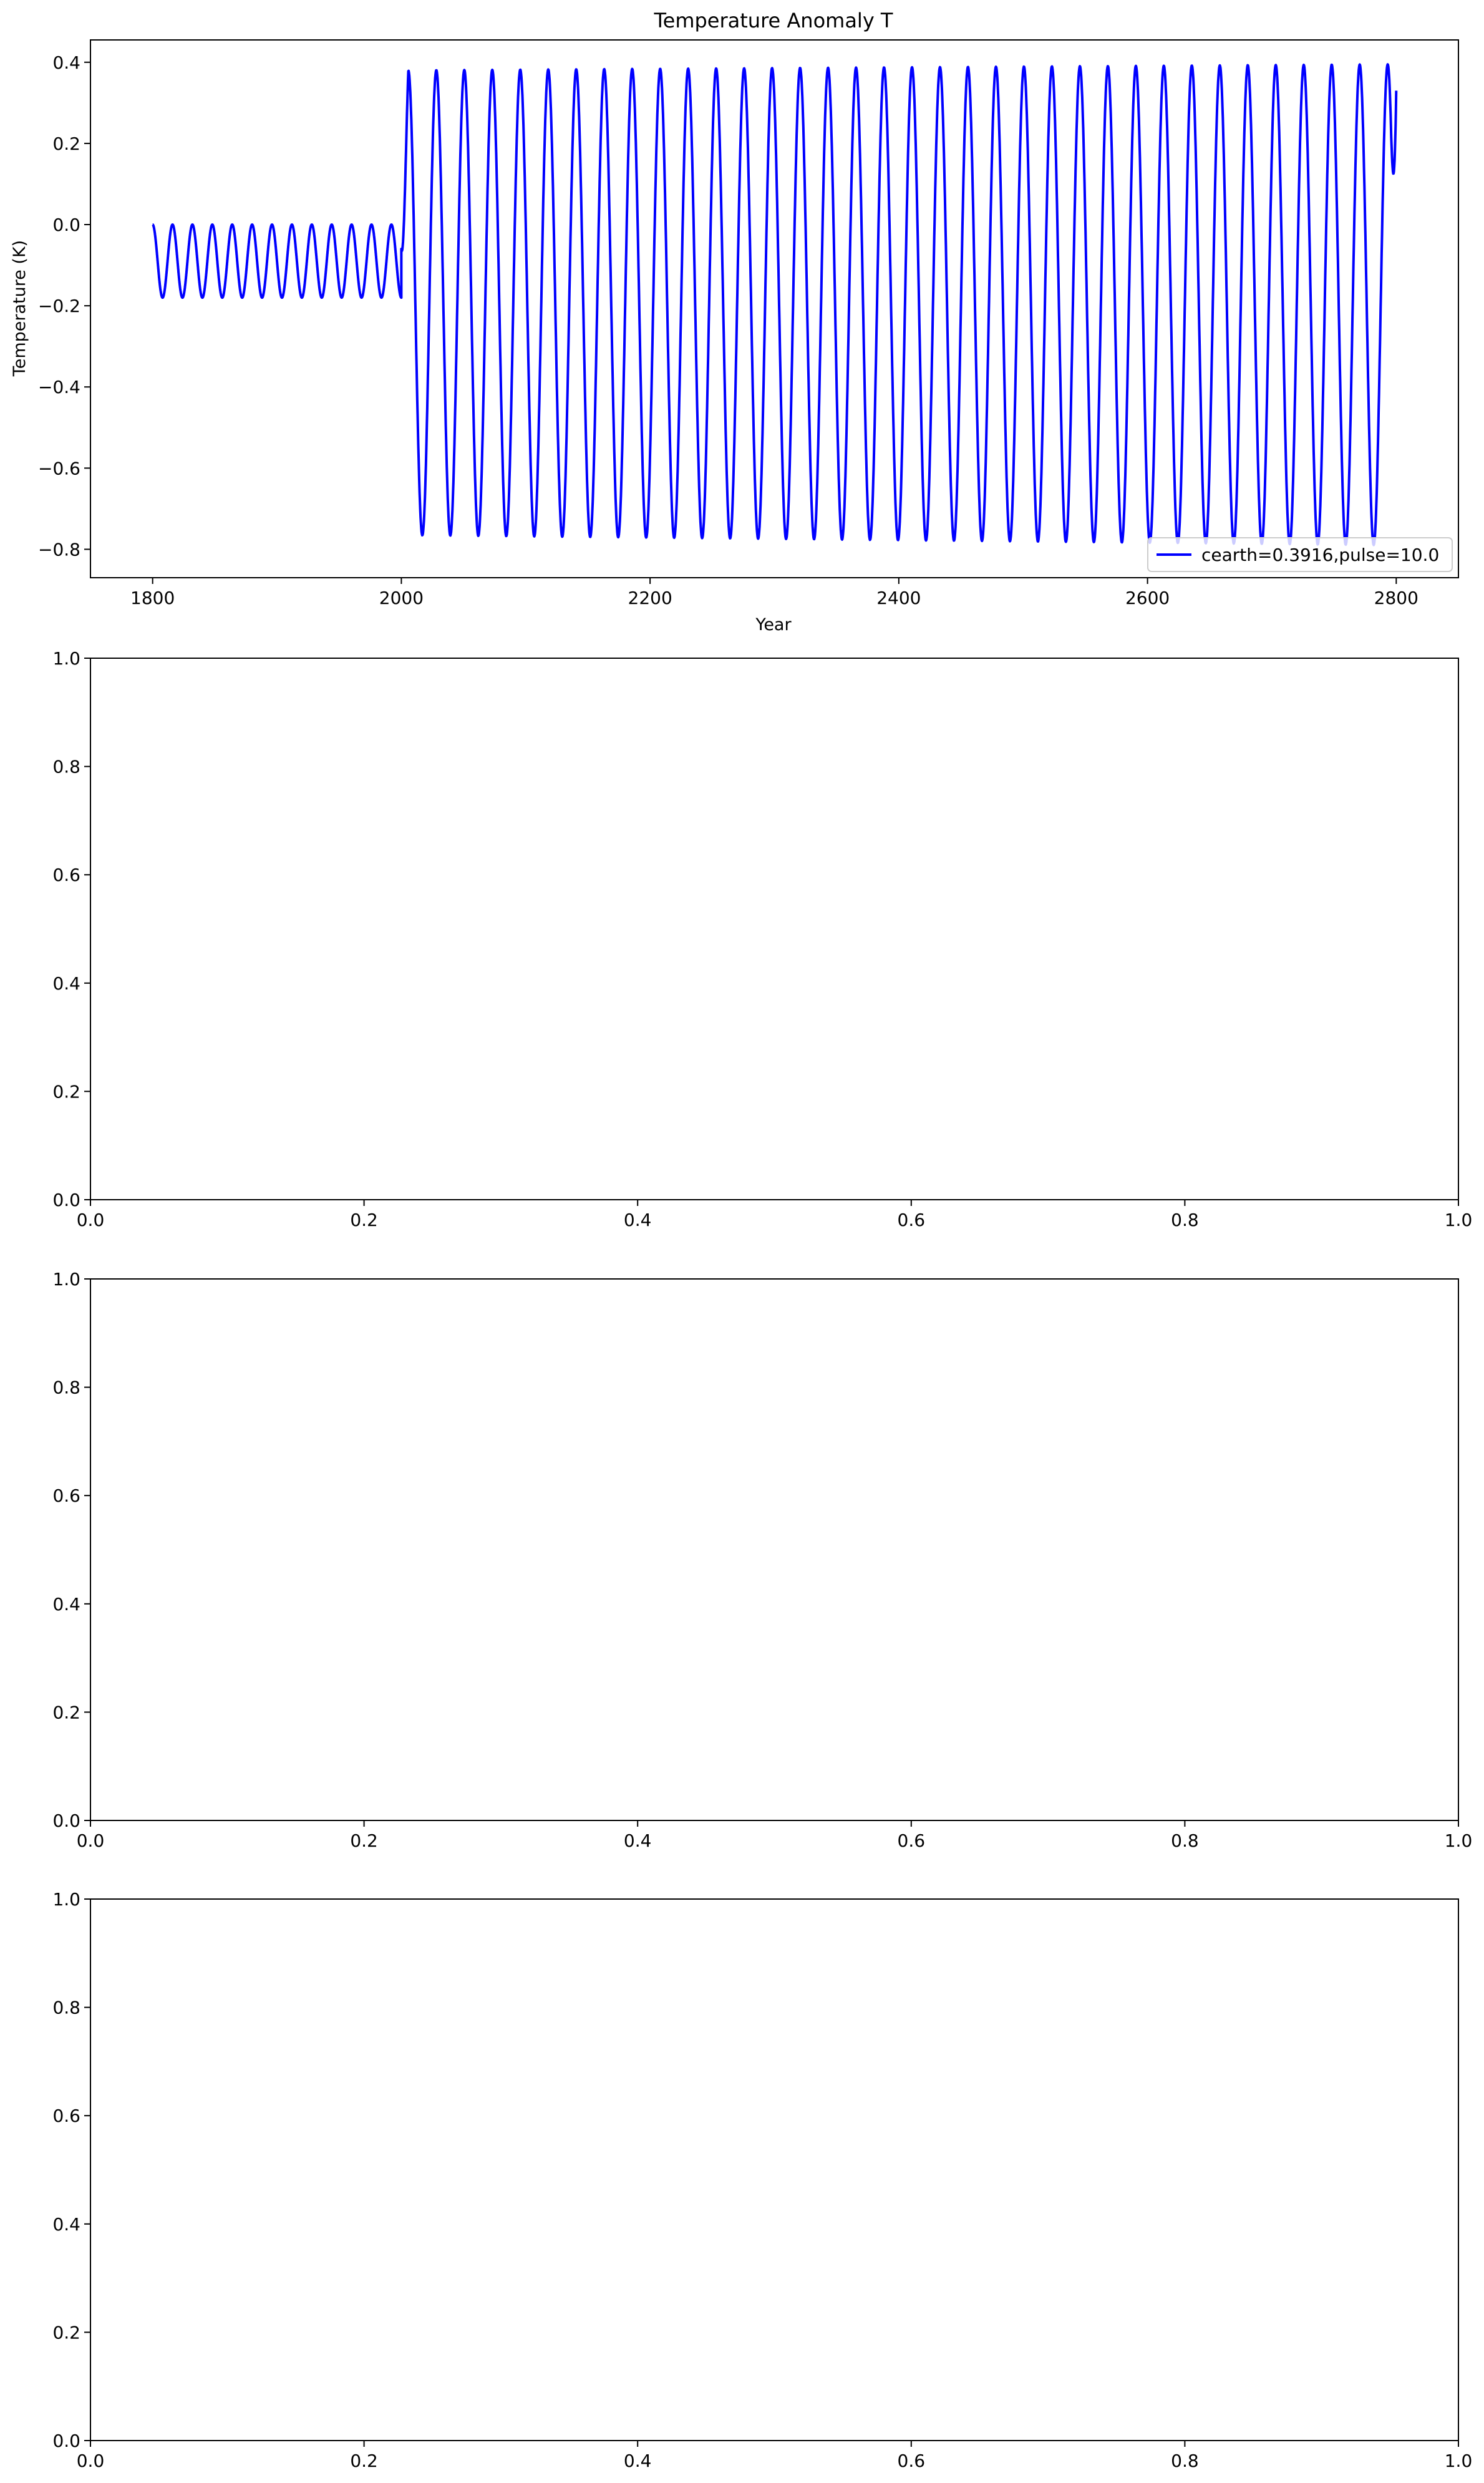 Image resolution: width=1484 pixels, height=2483 pixels. What do you see at coordinates (650, 598) in the screenshot?
I see `x-tick-label: 2200` at bounding box center [650, 598].